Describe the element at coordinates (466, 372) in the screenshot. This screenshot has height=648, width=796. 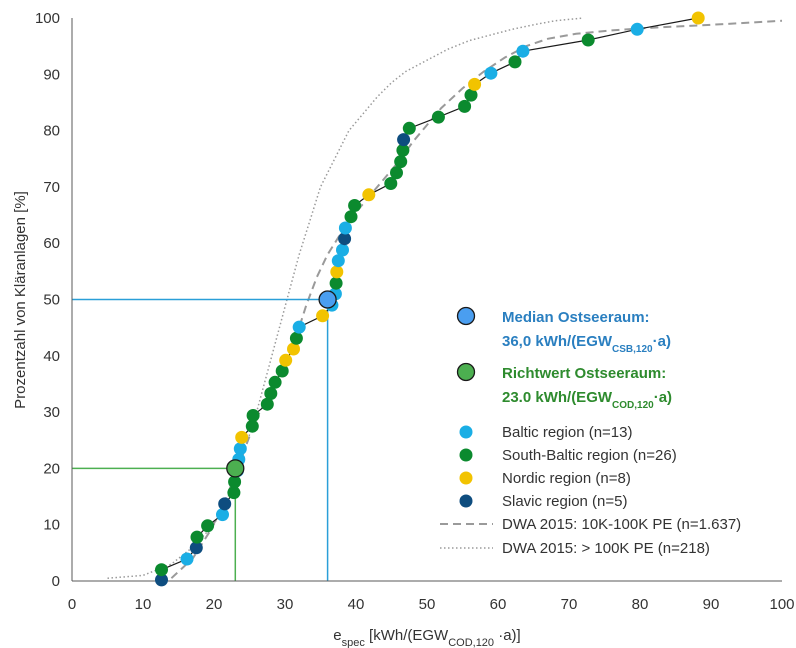
I see `legend-marker-richtwert` at that location.